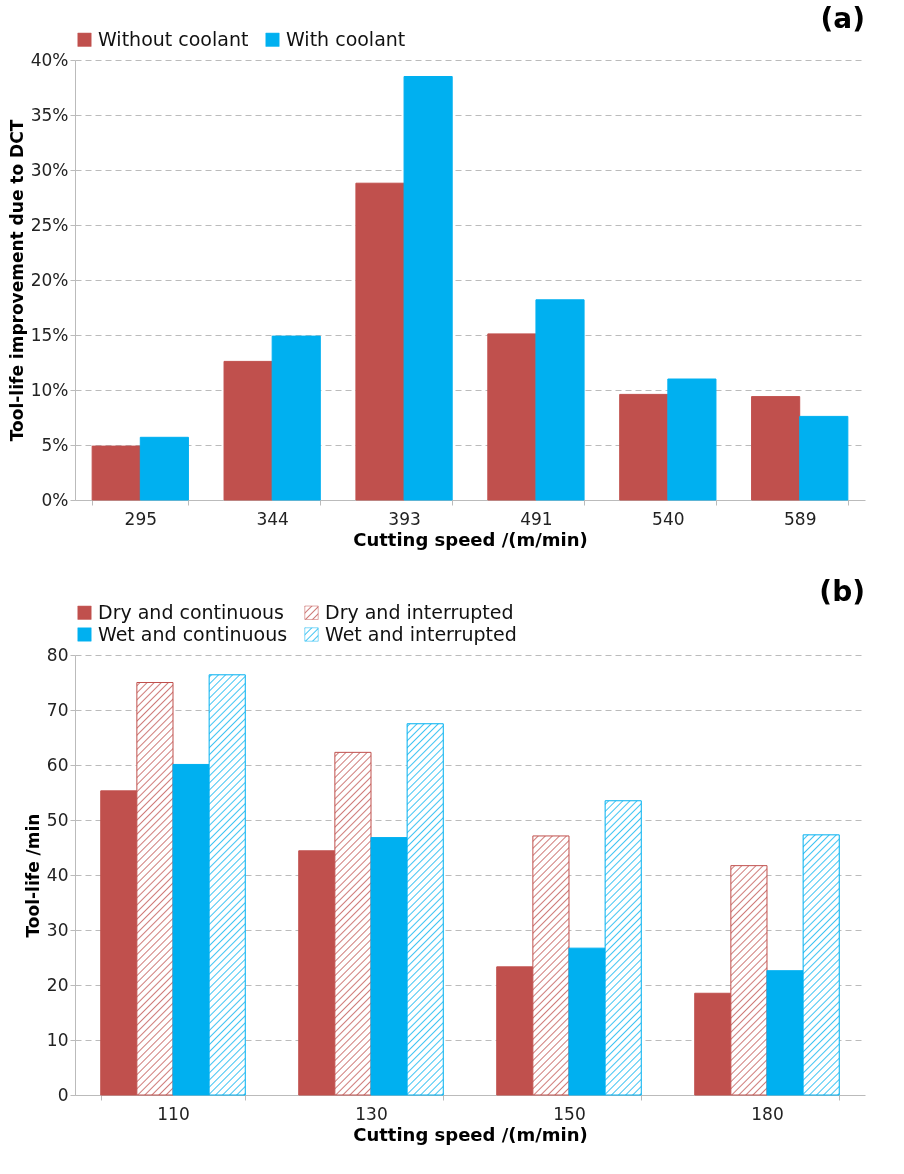 The image size is (904, 1174). Describe the element at coordinates (57, 654) in the screenshot. I see `y-tick-label: 80` at that location.